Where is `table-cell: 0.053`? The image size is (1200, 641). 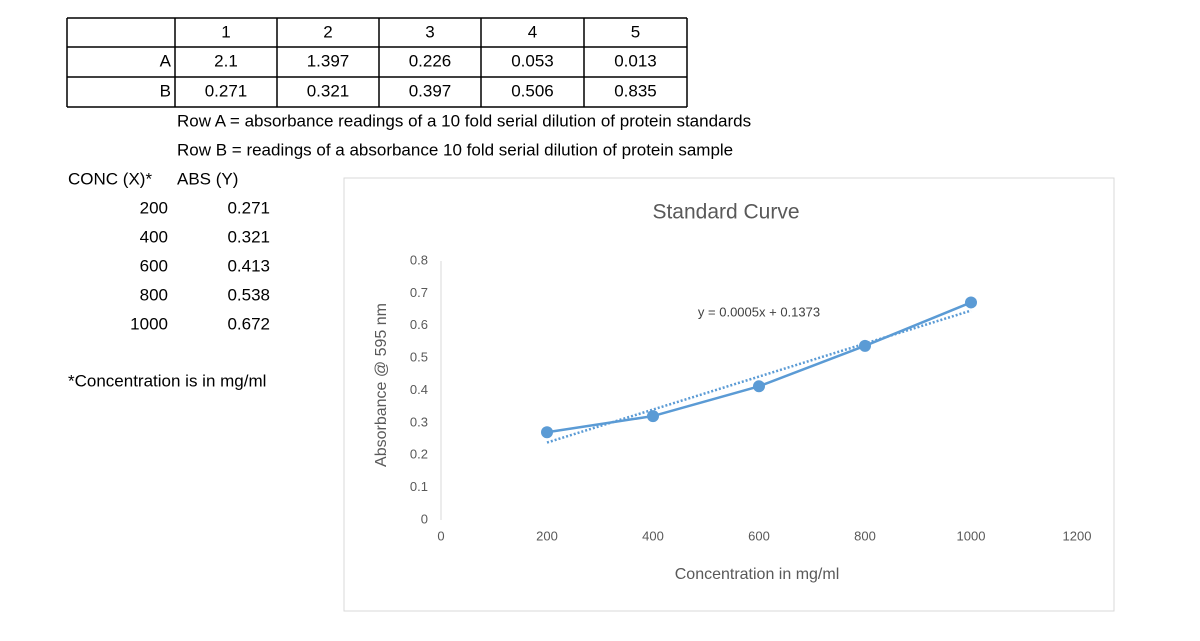
table-cell: 0.053 is located at coordinates (532, 60).